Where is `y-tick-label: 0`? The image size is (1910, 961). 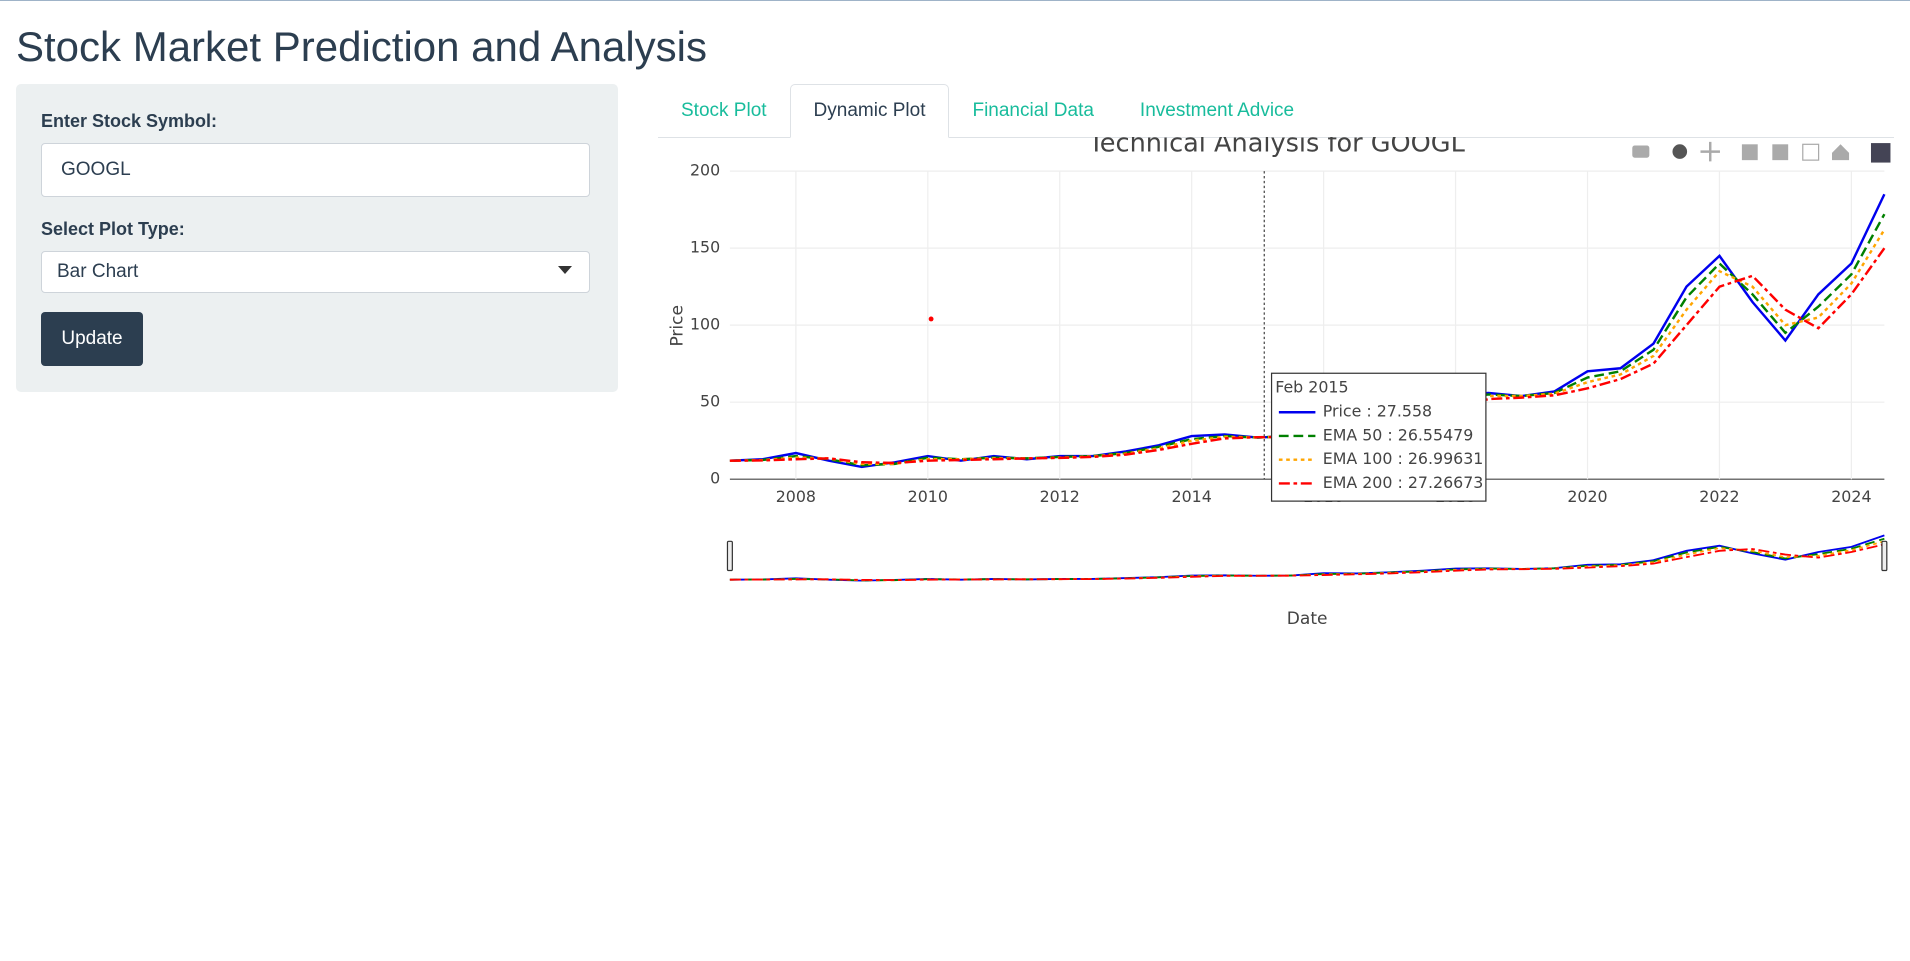
y-tick-label: 0 is located at coordinates (715, 478).